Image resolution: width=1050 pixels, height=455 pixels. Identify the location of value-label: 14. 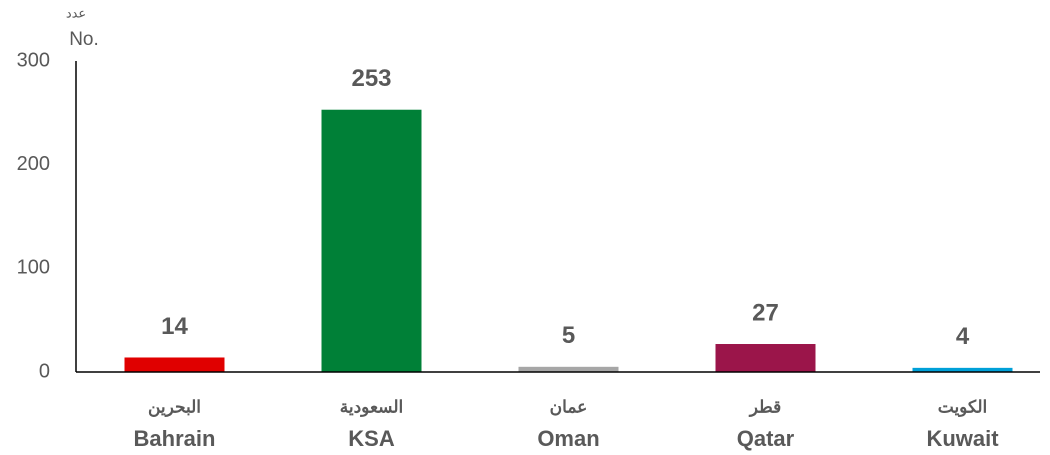
(174, 326).